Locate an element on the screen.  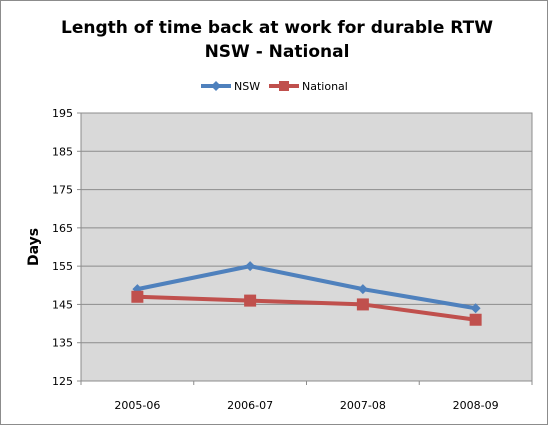
x-tick-label-2006-07: 2006-07 is located at coordinates (250, 405).